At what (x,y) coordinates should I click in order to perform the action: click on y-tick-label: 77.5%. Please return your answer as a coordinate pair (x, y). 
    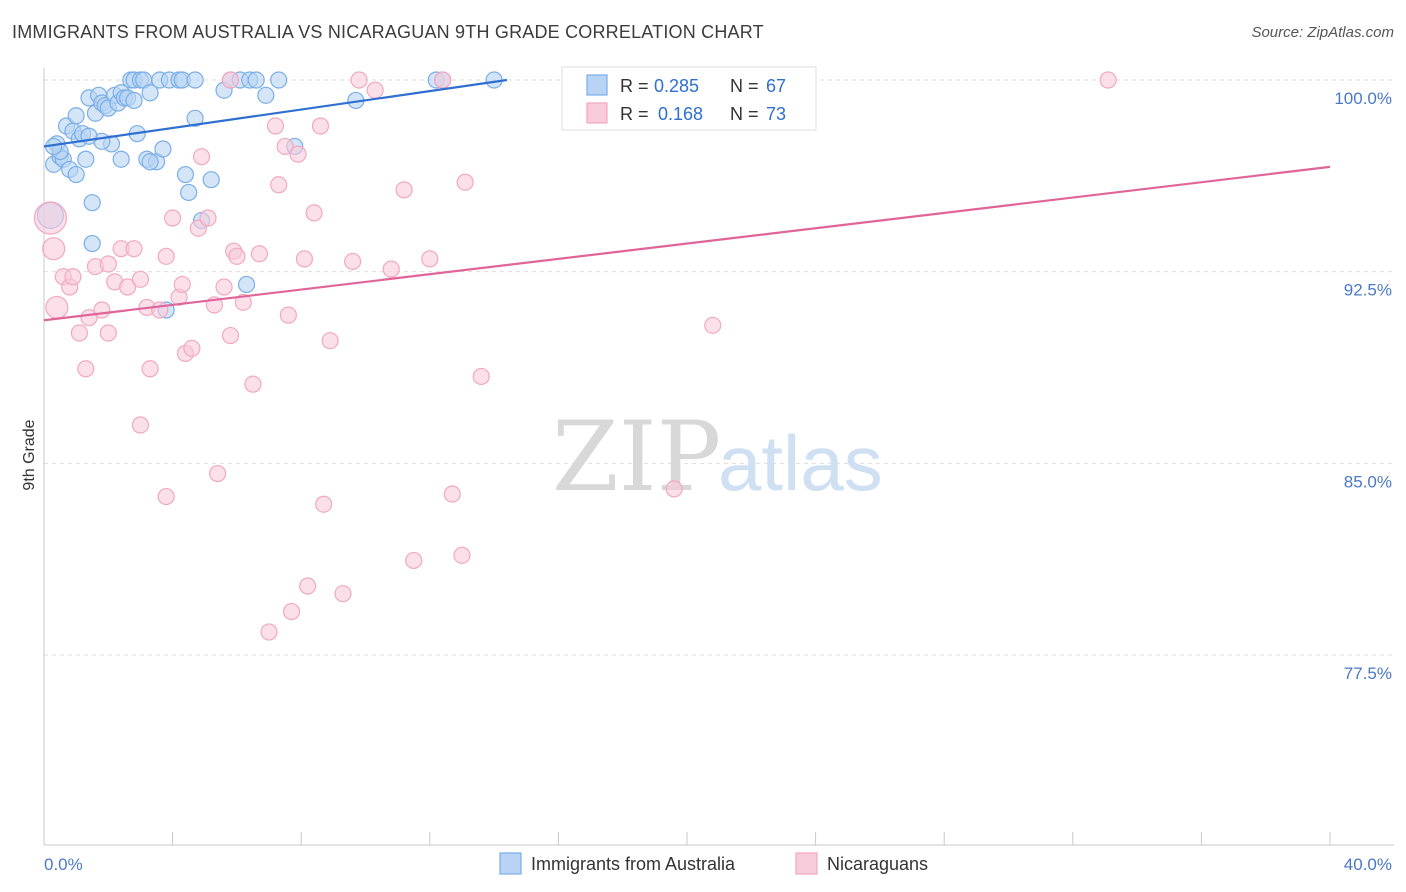
    Looking at the image, I should click on (1368, 673).